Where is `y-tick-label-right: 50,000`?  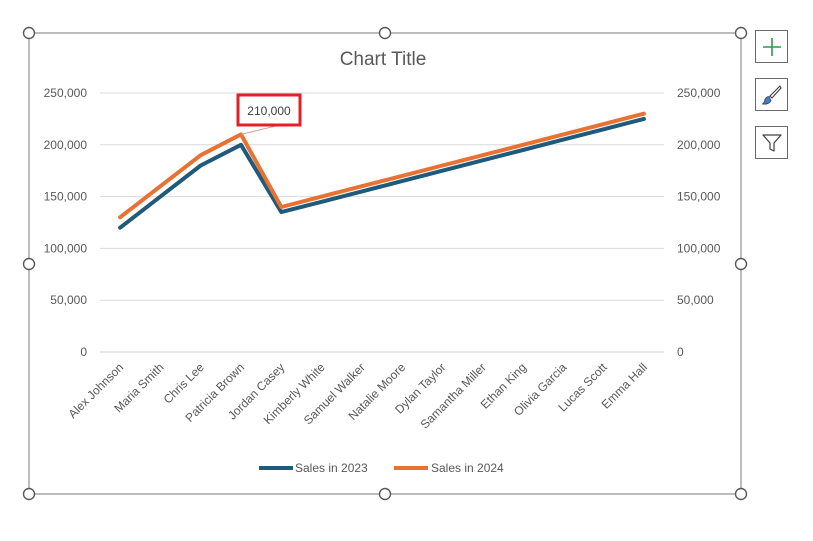
y-tick-label-right: 50,000 is located at coordinates (695, 300).